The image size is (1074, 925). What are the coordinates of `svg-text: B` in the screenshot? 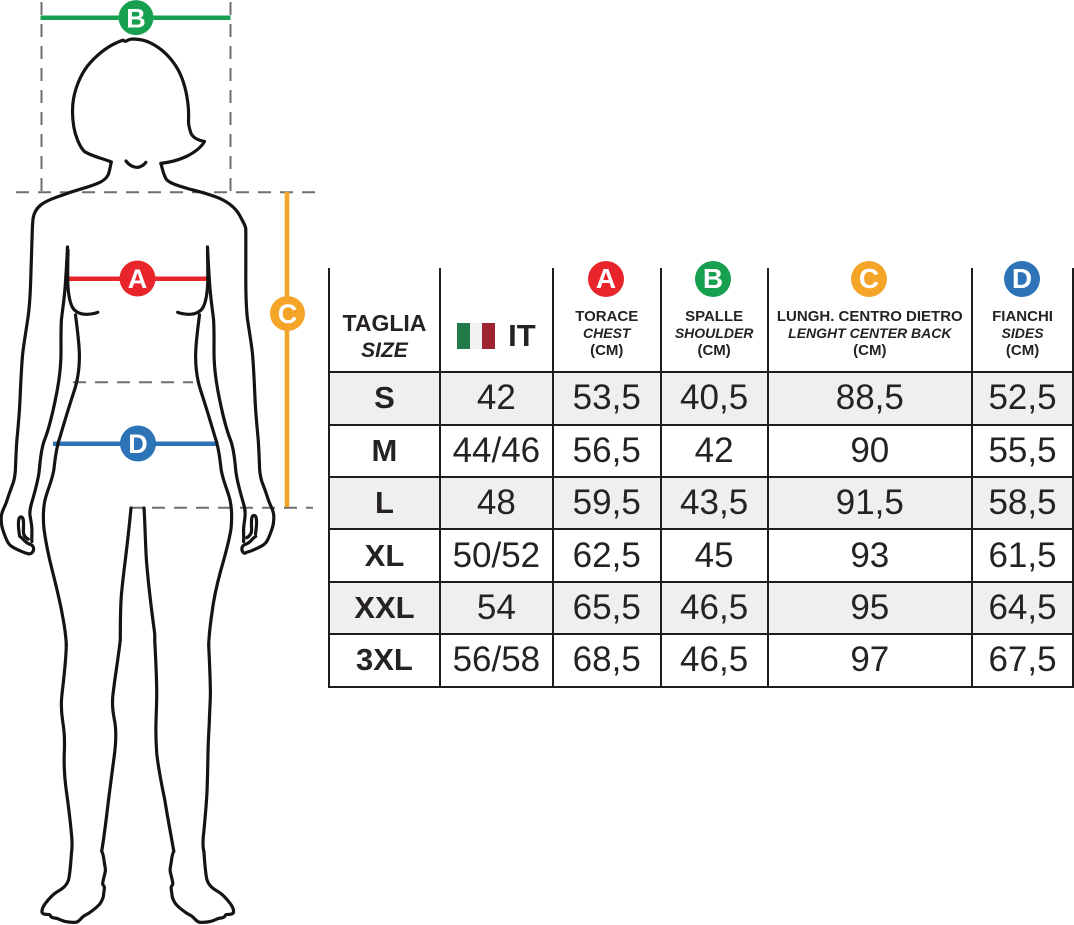 It's located at (136, 18).